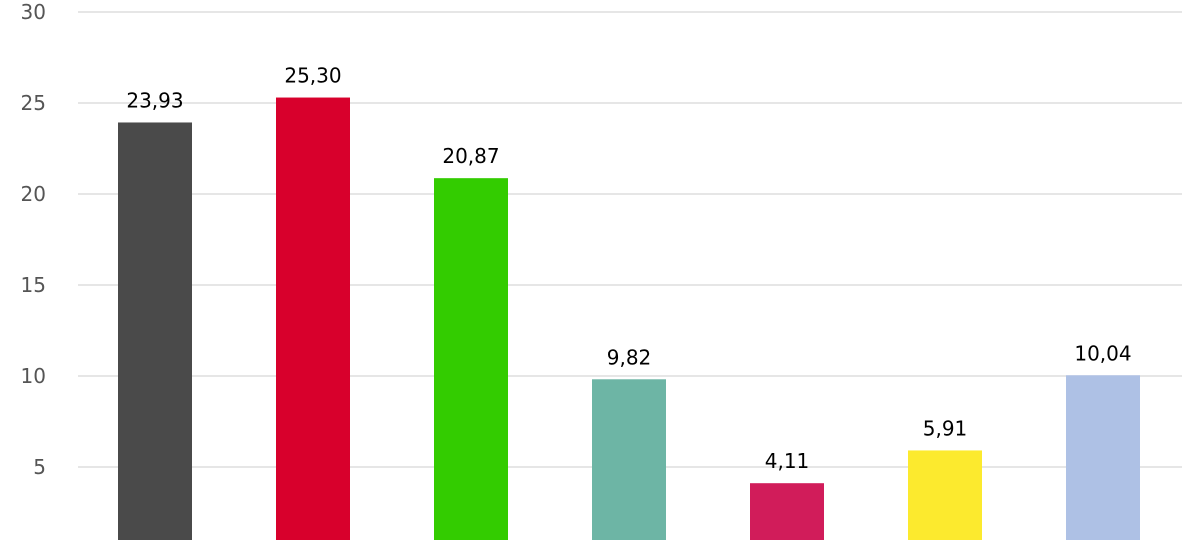  What do you see at coordinates (33, 103) in the screenshot?
I see `y-tick-label: 25` at bounding box center [33, 103].